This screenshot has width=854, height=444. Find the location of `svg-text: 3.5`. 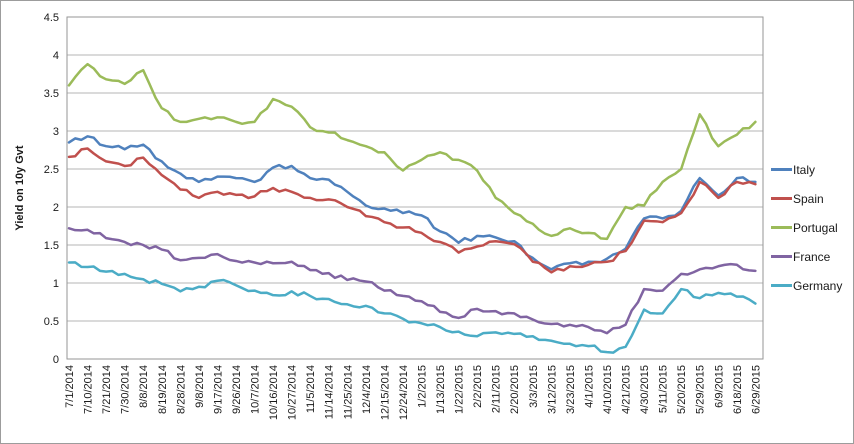

svg-text: 3.5 is located at coordinates (51, 94).